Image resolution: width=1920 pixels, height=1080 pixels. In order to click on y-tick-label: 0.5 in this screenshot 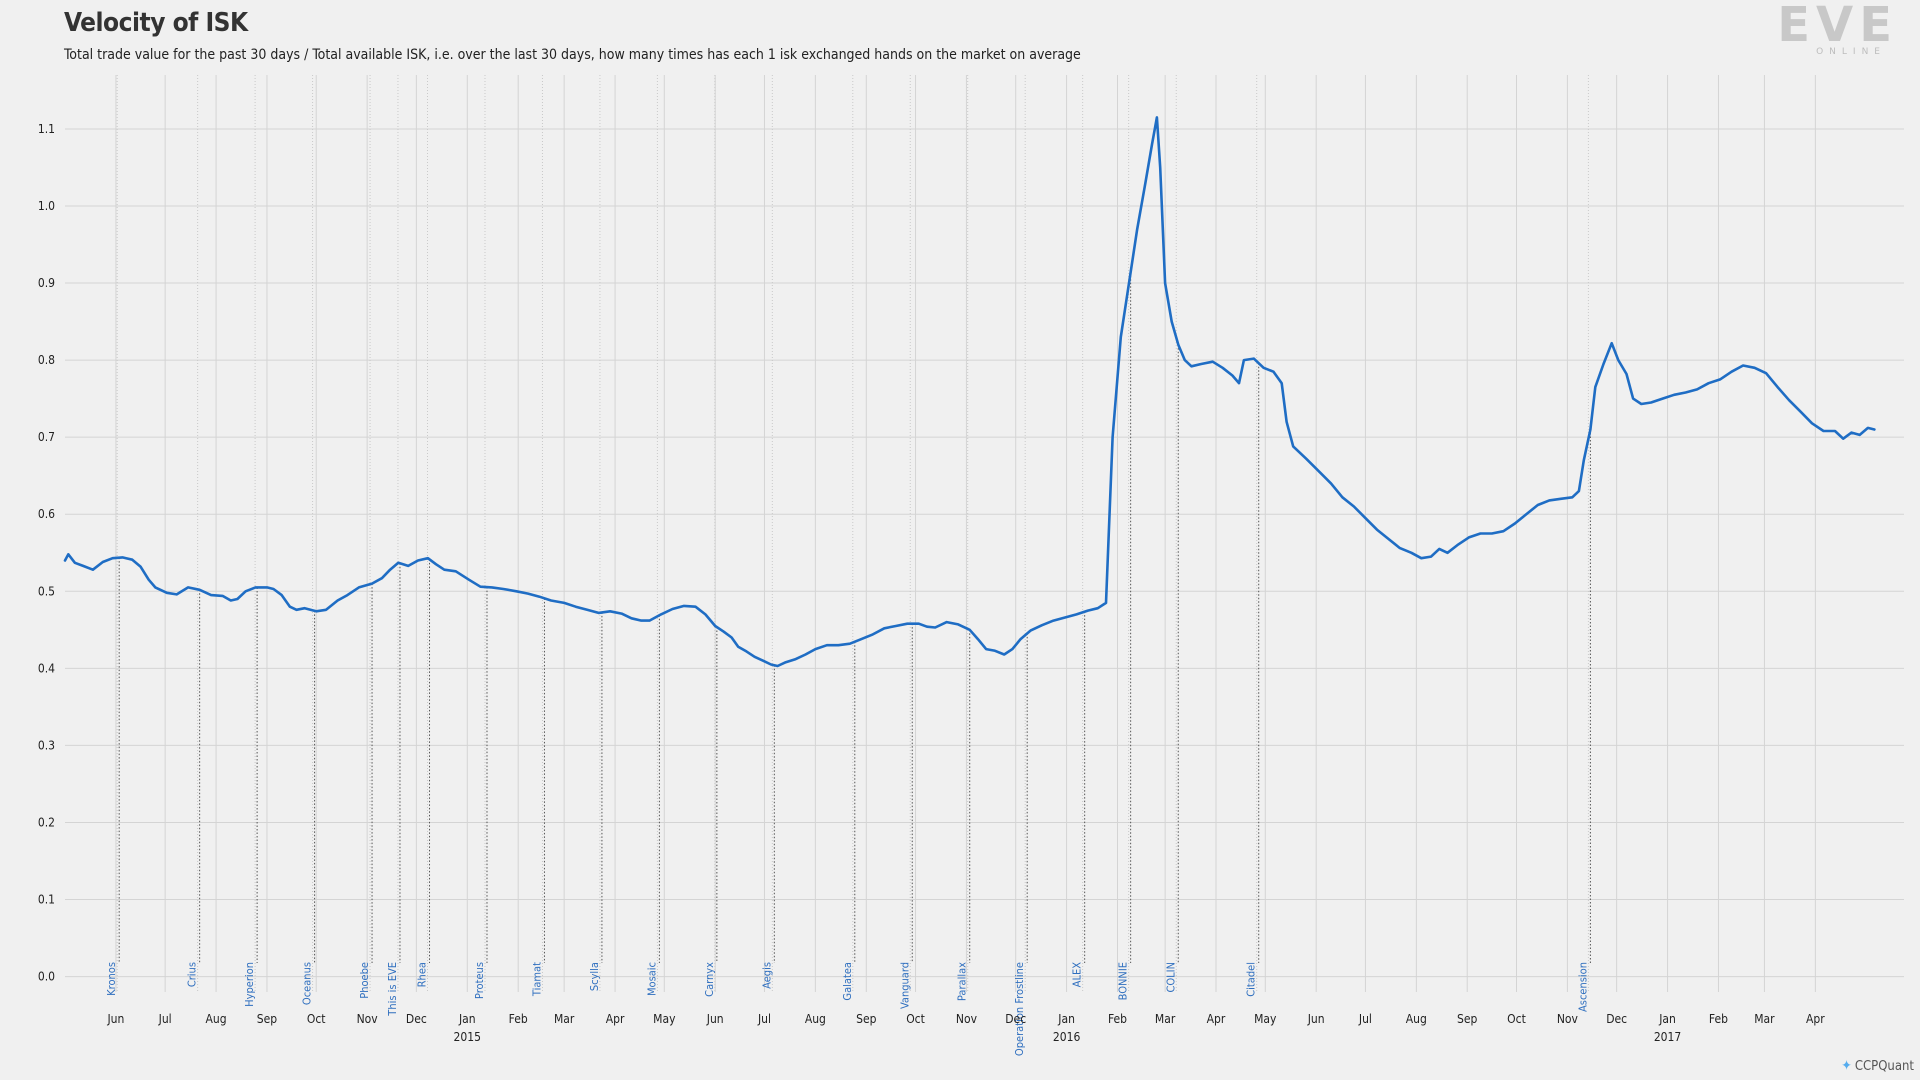, I will do `click(46, 591)`.